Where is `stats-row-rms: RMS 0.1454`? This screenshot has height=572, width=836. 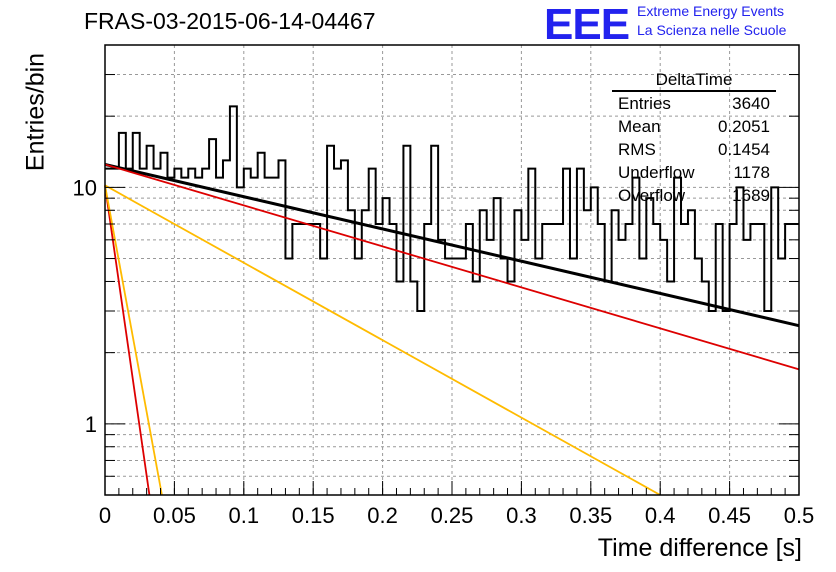 stats-row-rms: RMS 0.1454 is located at coordinates (694, 149).